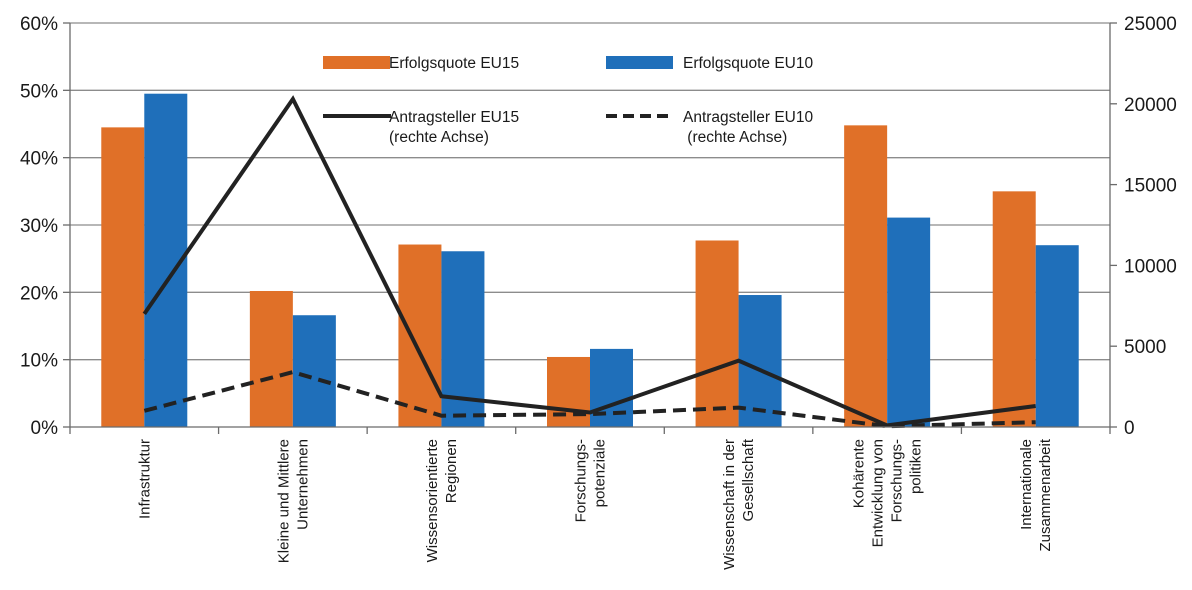  What do you see at coordinates (293, 501) in the screenshot?
I see `category-label: Kleine und Mittlere Unternehmen` at bounding box center [293, 501].